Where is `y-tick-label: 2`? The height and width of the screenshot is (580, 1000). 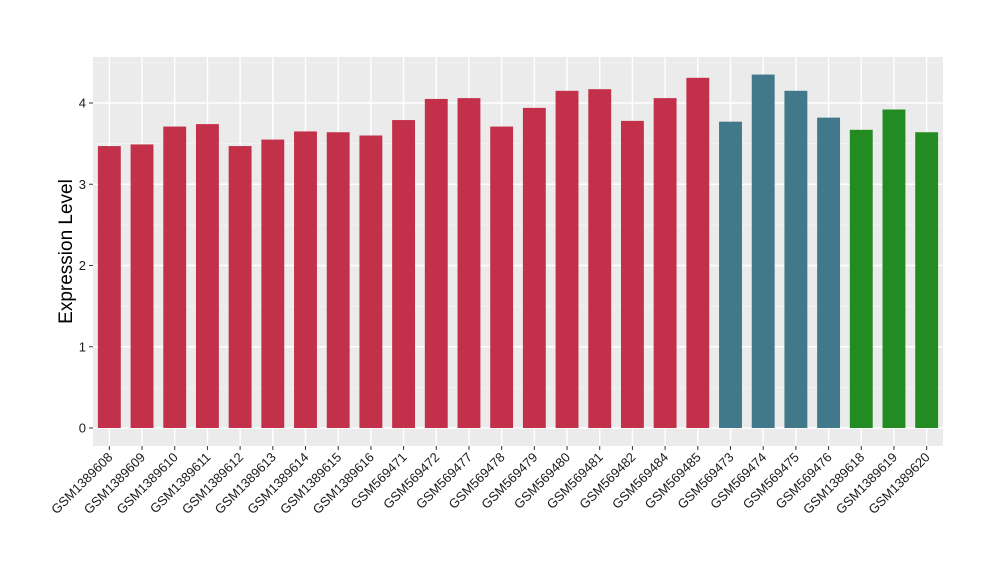 y-tick-label: 2 is located at coordinates (82, 265).